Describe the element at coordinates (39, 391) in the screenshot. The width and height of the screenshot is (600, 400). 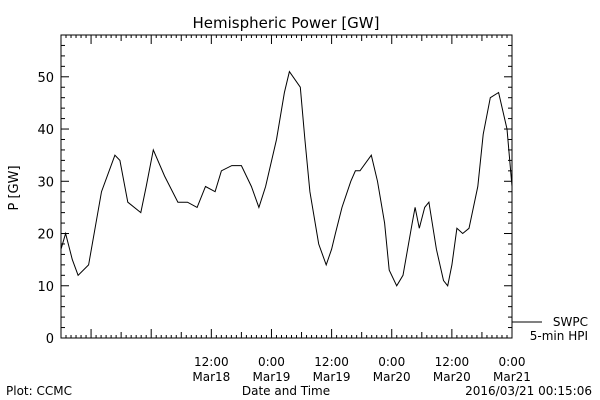
I see `plot-credit: Plot: CCMC` at that location.